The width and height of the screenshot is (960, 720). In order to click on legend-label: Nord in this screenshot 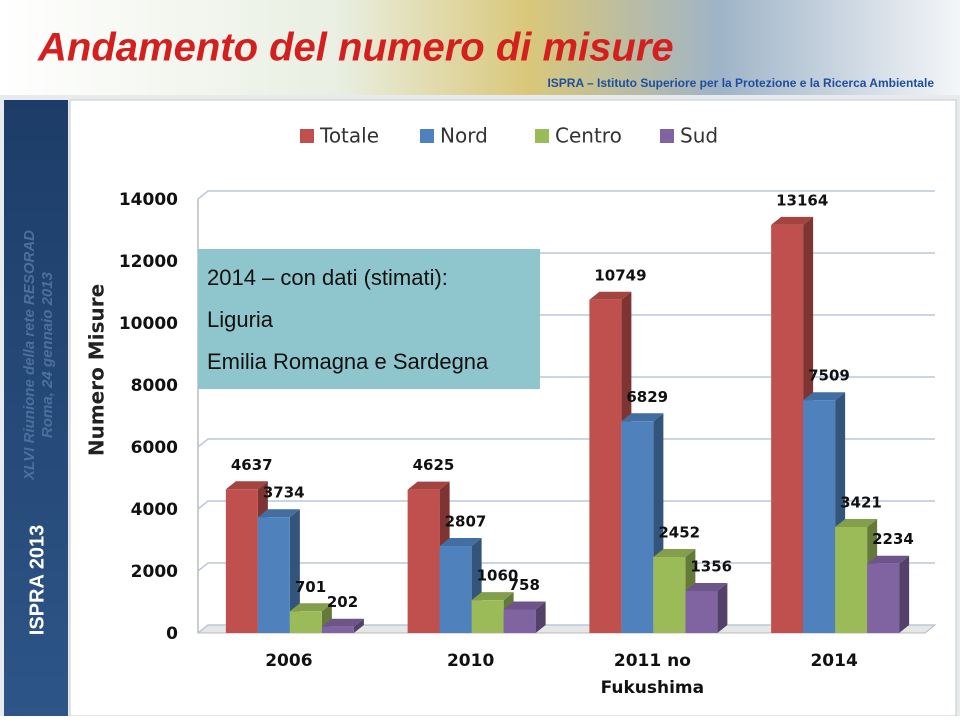, I will do `click(464, 136)`.